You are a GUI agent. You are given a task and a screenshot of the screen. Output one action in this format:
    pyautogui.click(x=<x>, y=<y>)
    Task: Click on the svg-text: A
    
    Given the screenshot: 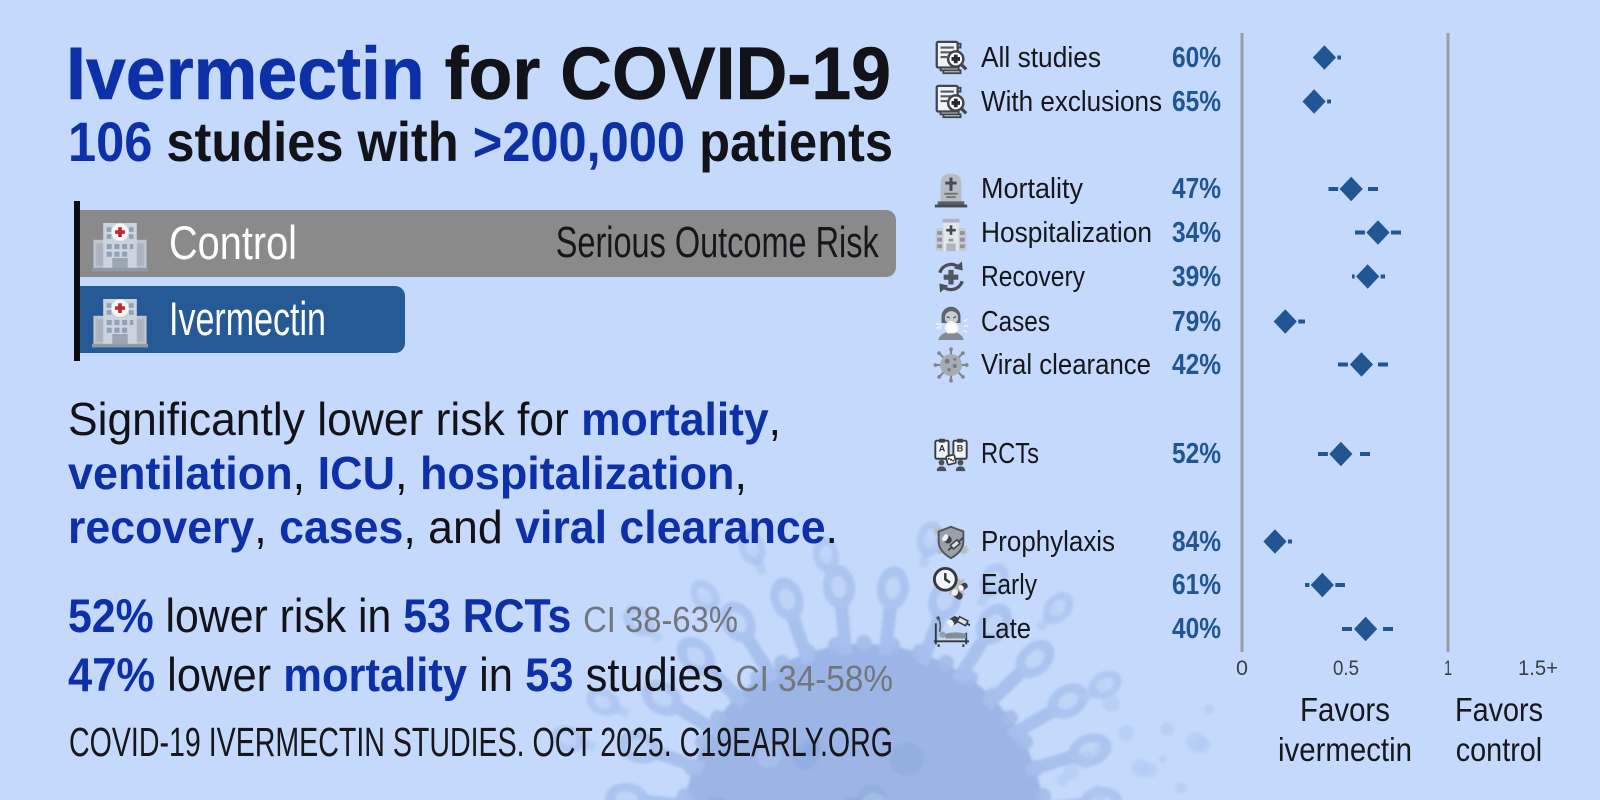 What is the action you would take?
    pyautogui.click(x=942, y=449)
    